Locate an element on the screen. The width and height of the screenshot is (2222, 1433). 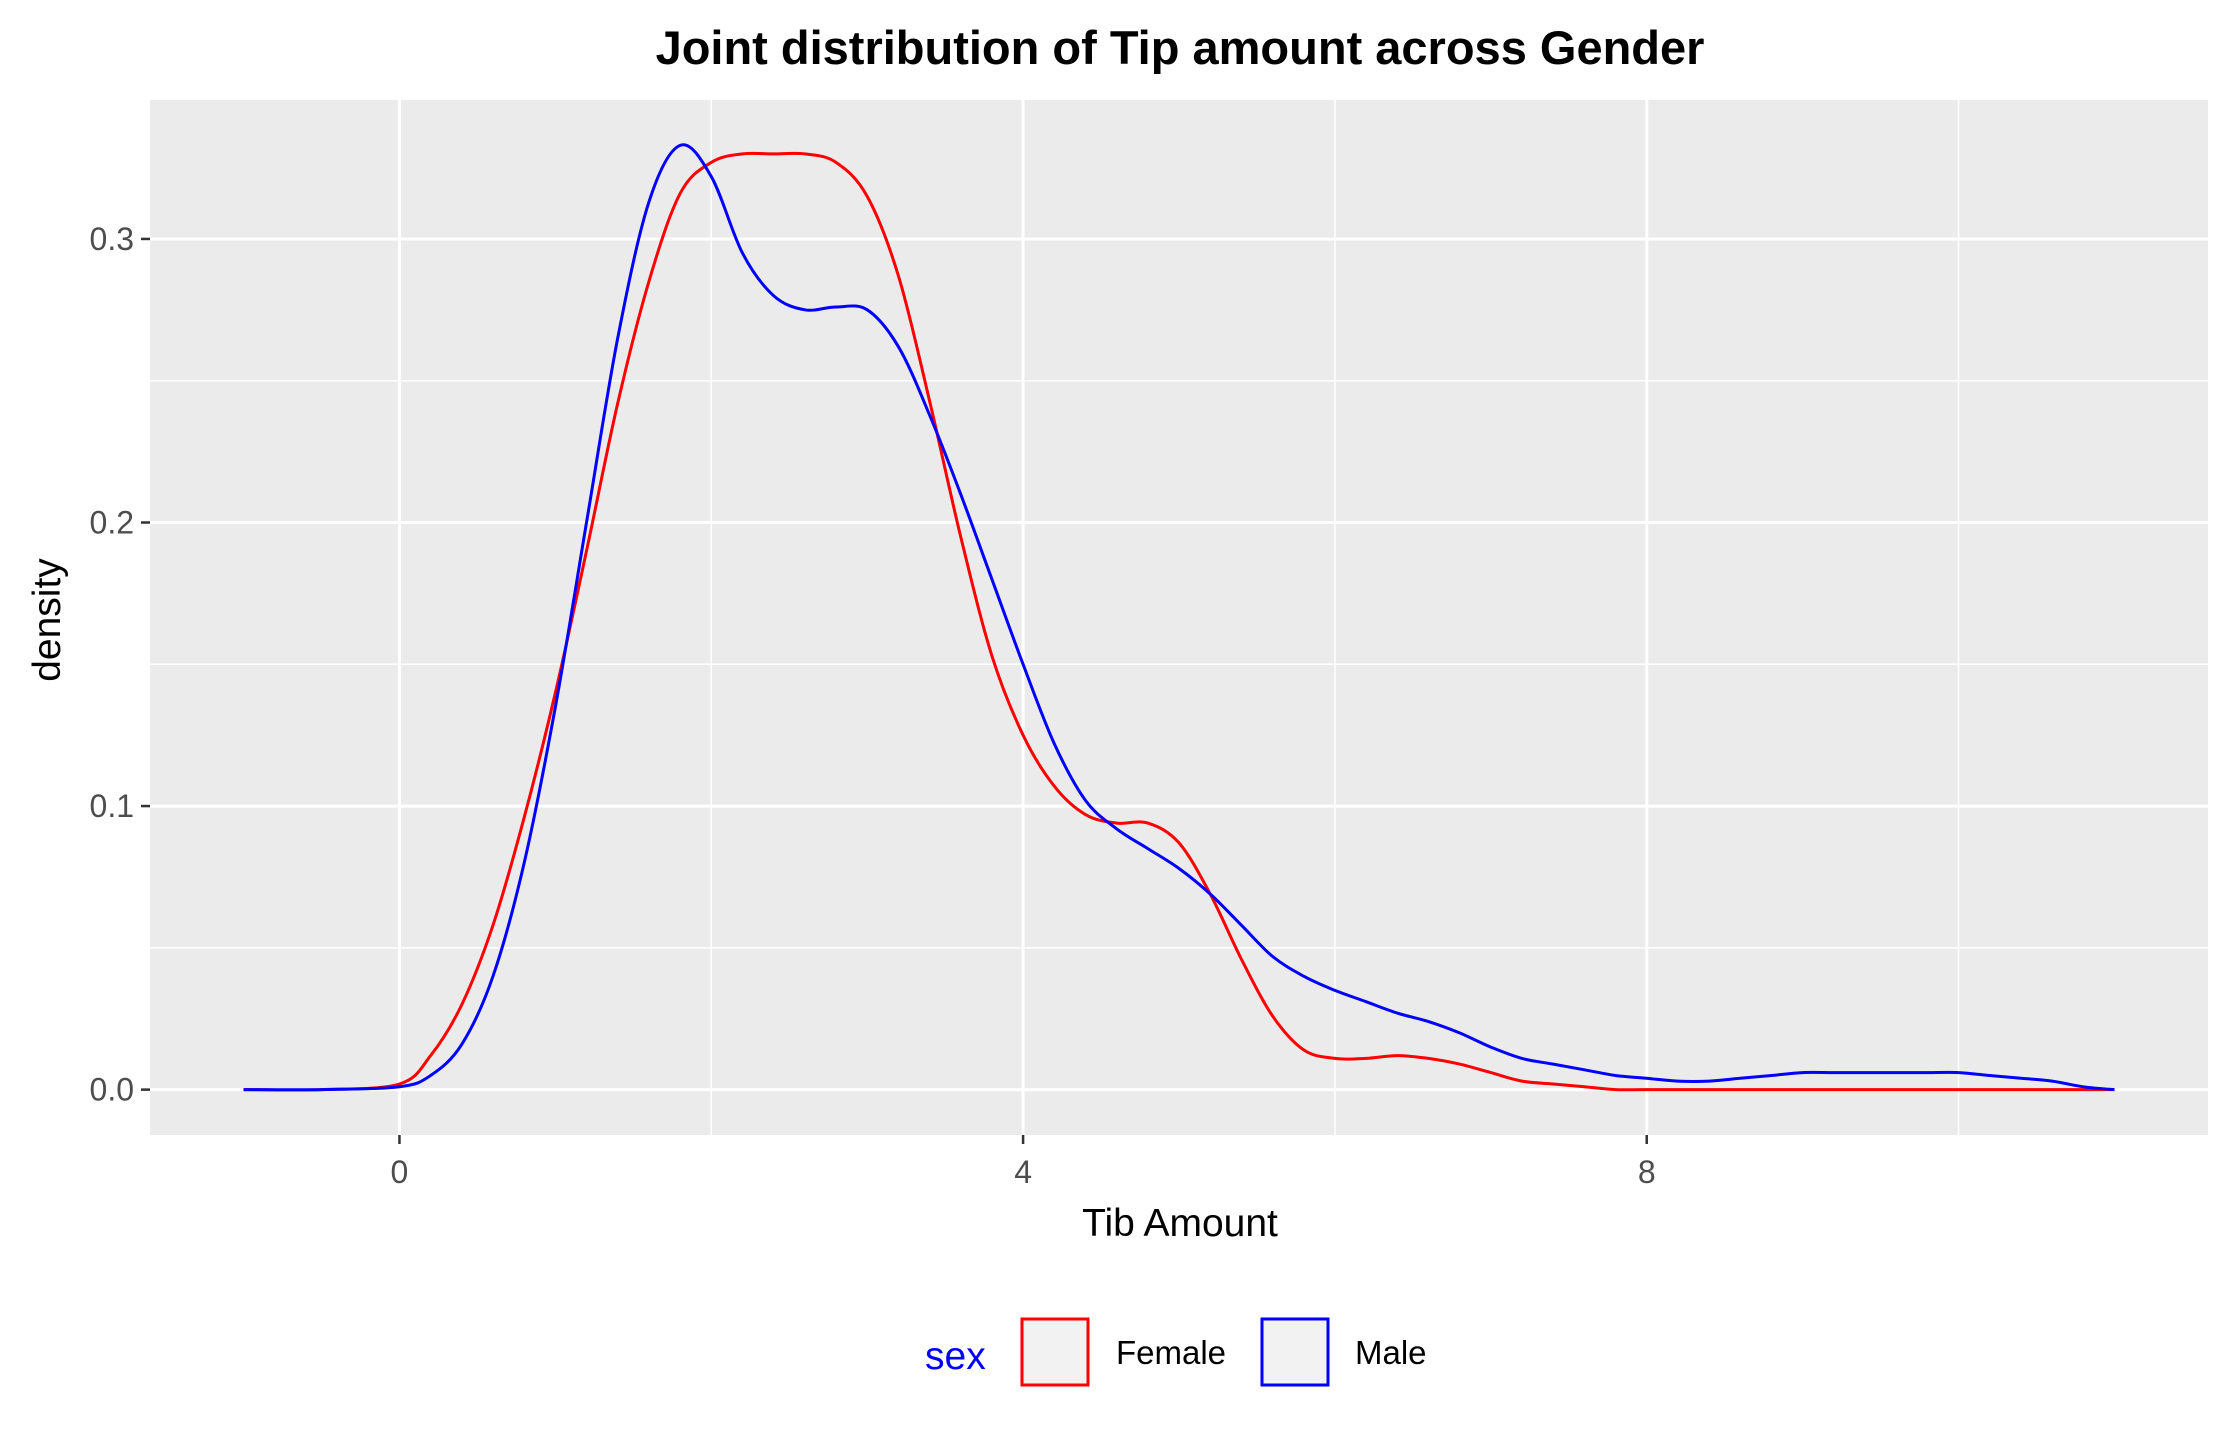
legend-label-male: Male is located at coordinates (1391, 1352).